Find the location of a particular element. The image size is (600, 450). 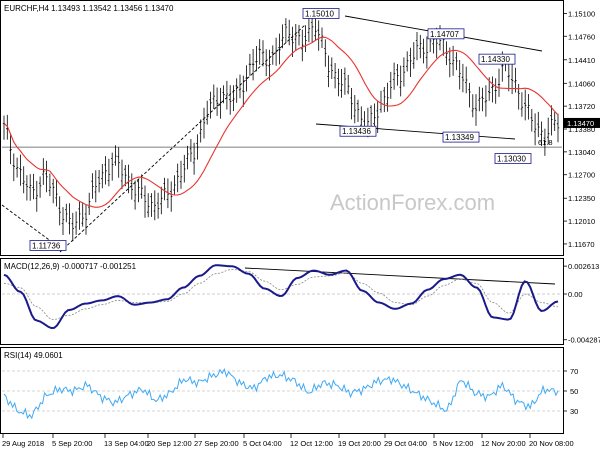

annotation-label: 1.13436 is located at coordinates (356, 131).